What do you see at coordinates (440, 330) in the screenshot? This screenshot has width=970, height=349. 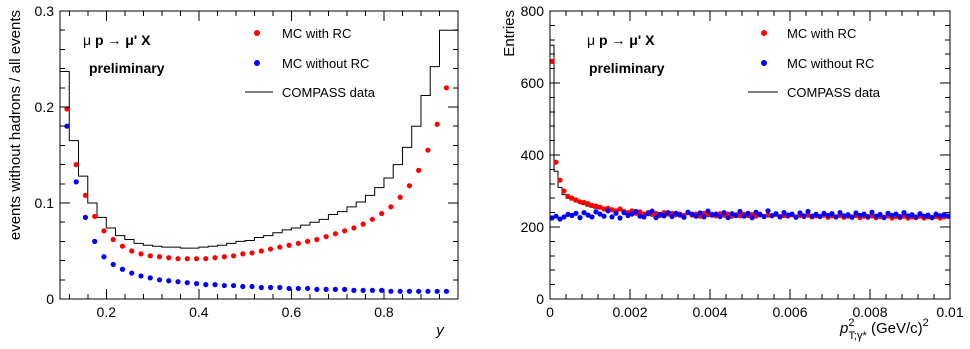 I see `left-x-axis-title: y` at bounding box center [440, 330].